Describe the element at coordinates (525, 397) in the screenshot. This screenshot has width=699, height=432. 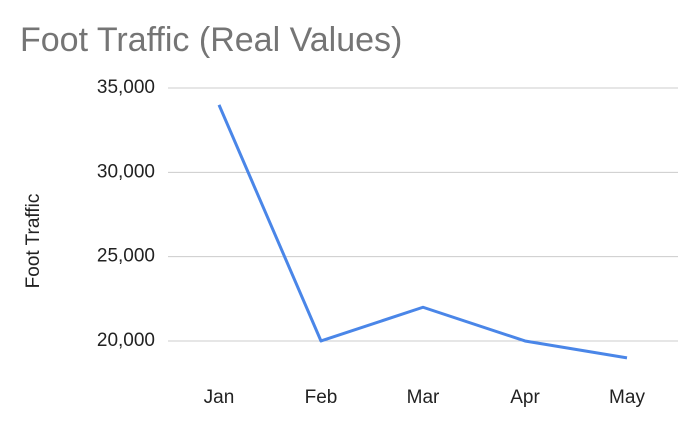
I see `x-tick-label: Apr` at that location.